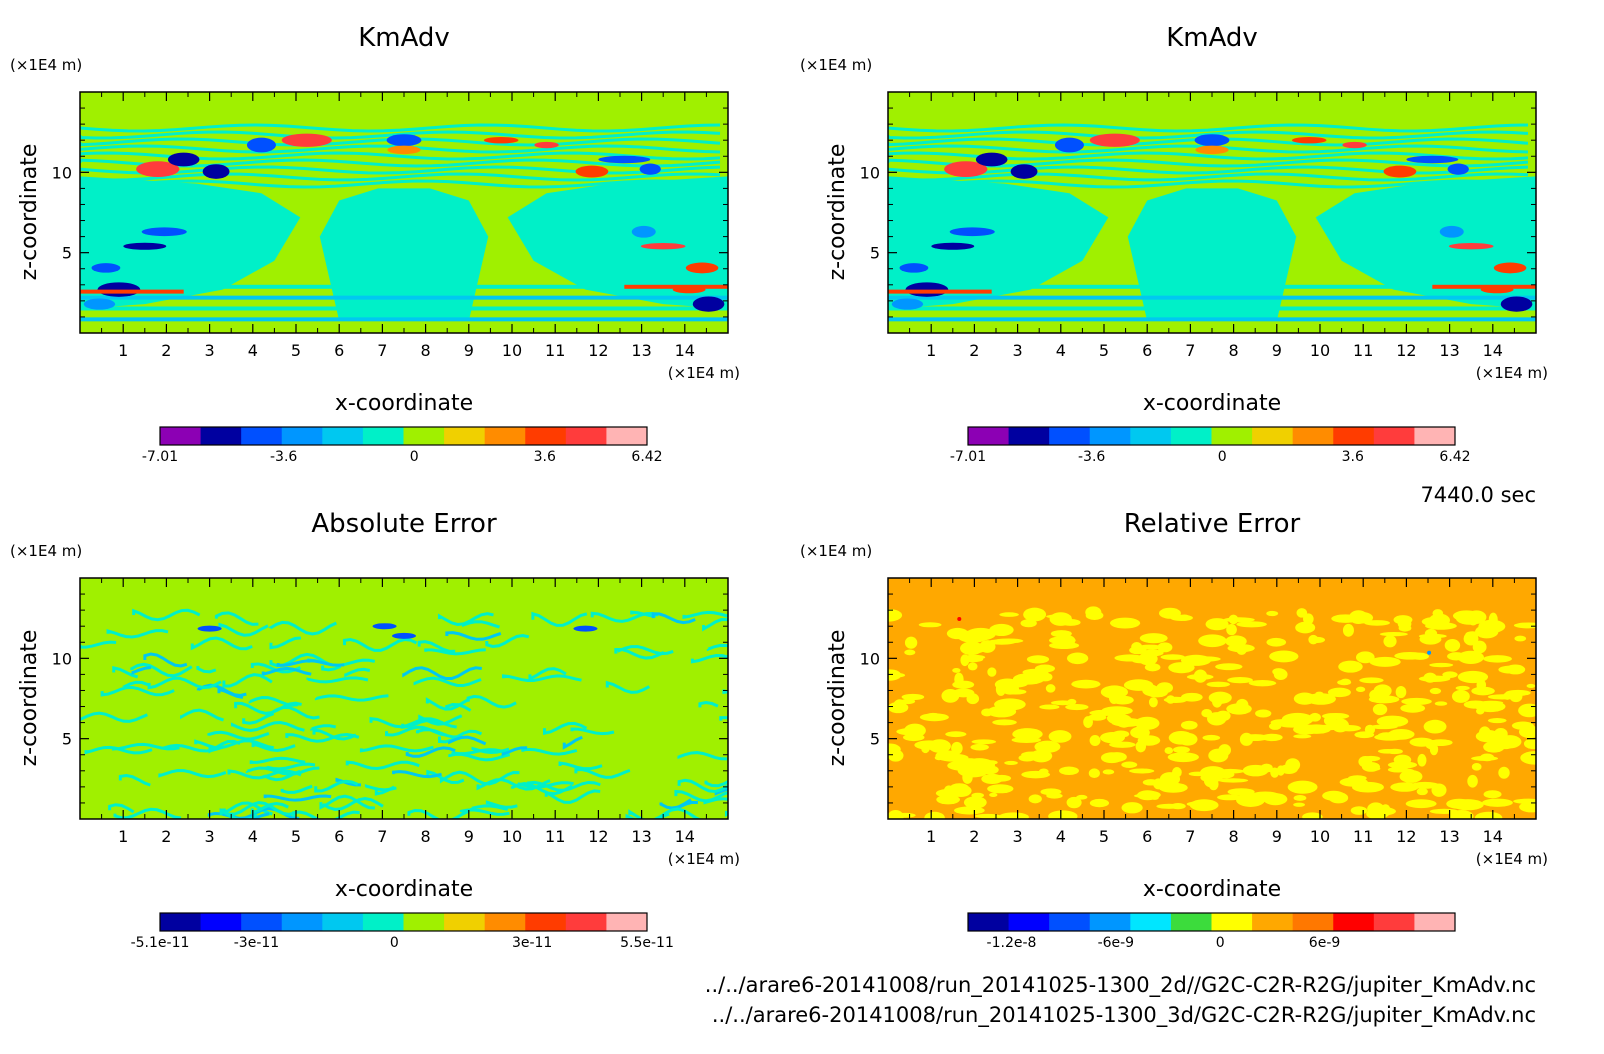  I want to click on x-tick-label: 12, so click(598, 350).